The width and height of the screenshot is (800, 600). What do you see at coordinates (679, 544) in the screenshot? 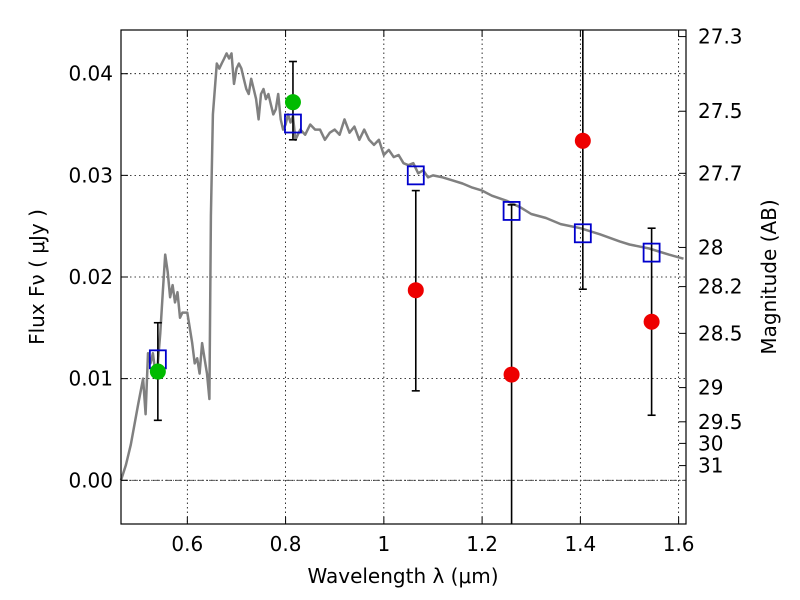
I see `x-tick-label: 1.6` at bounding box center [679, 544].